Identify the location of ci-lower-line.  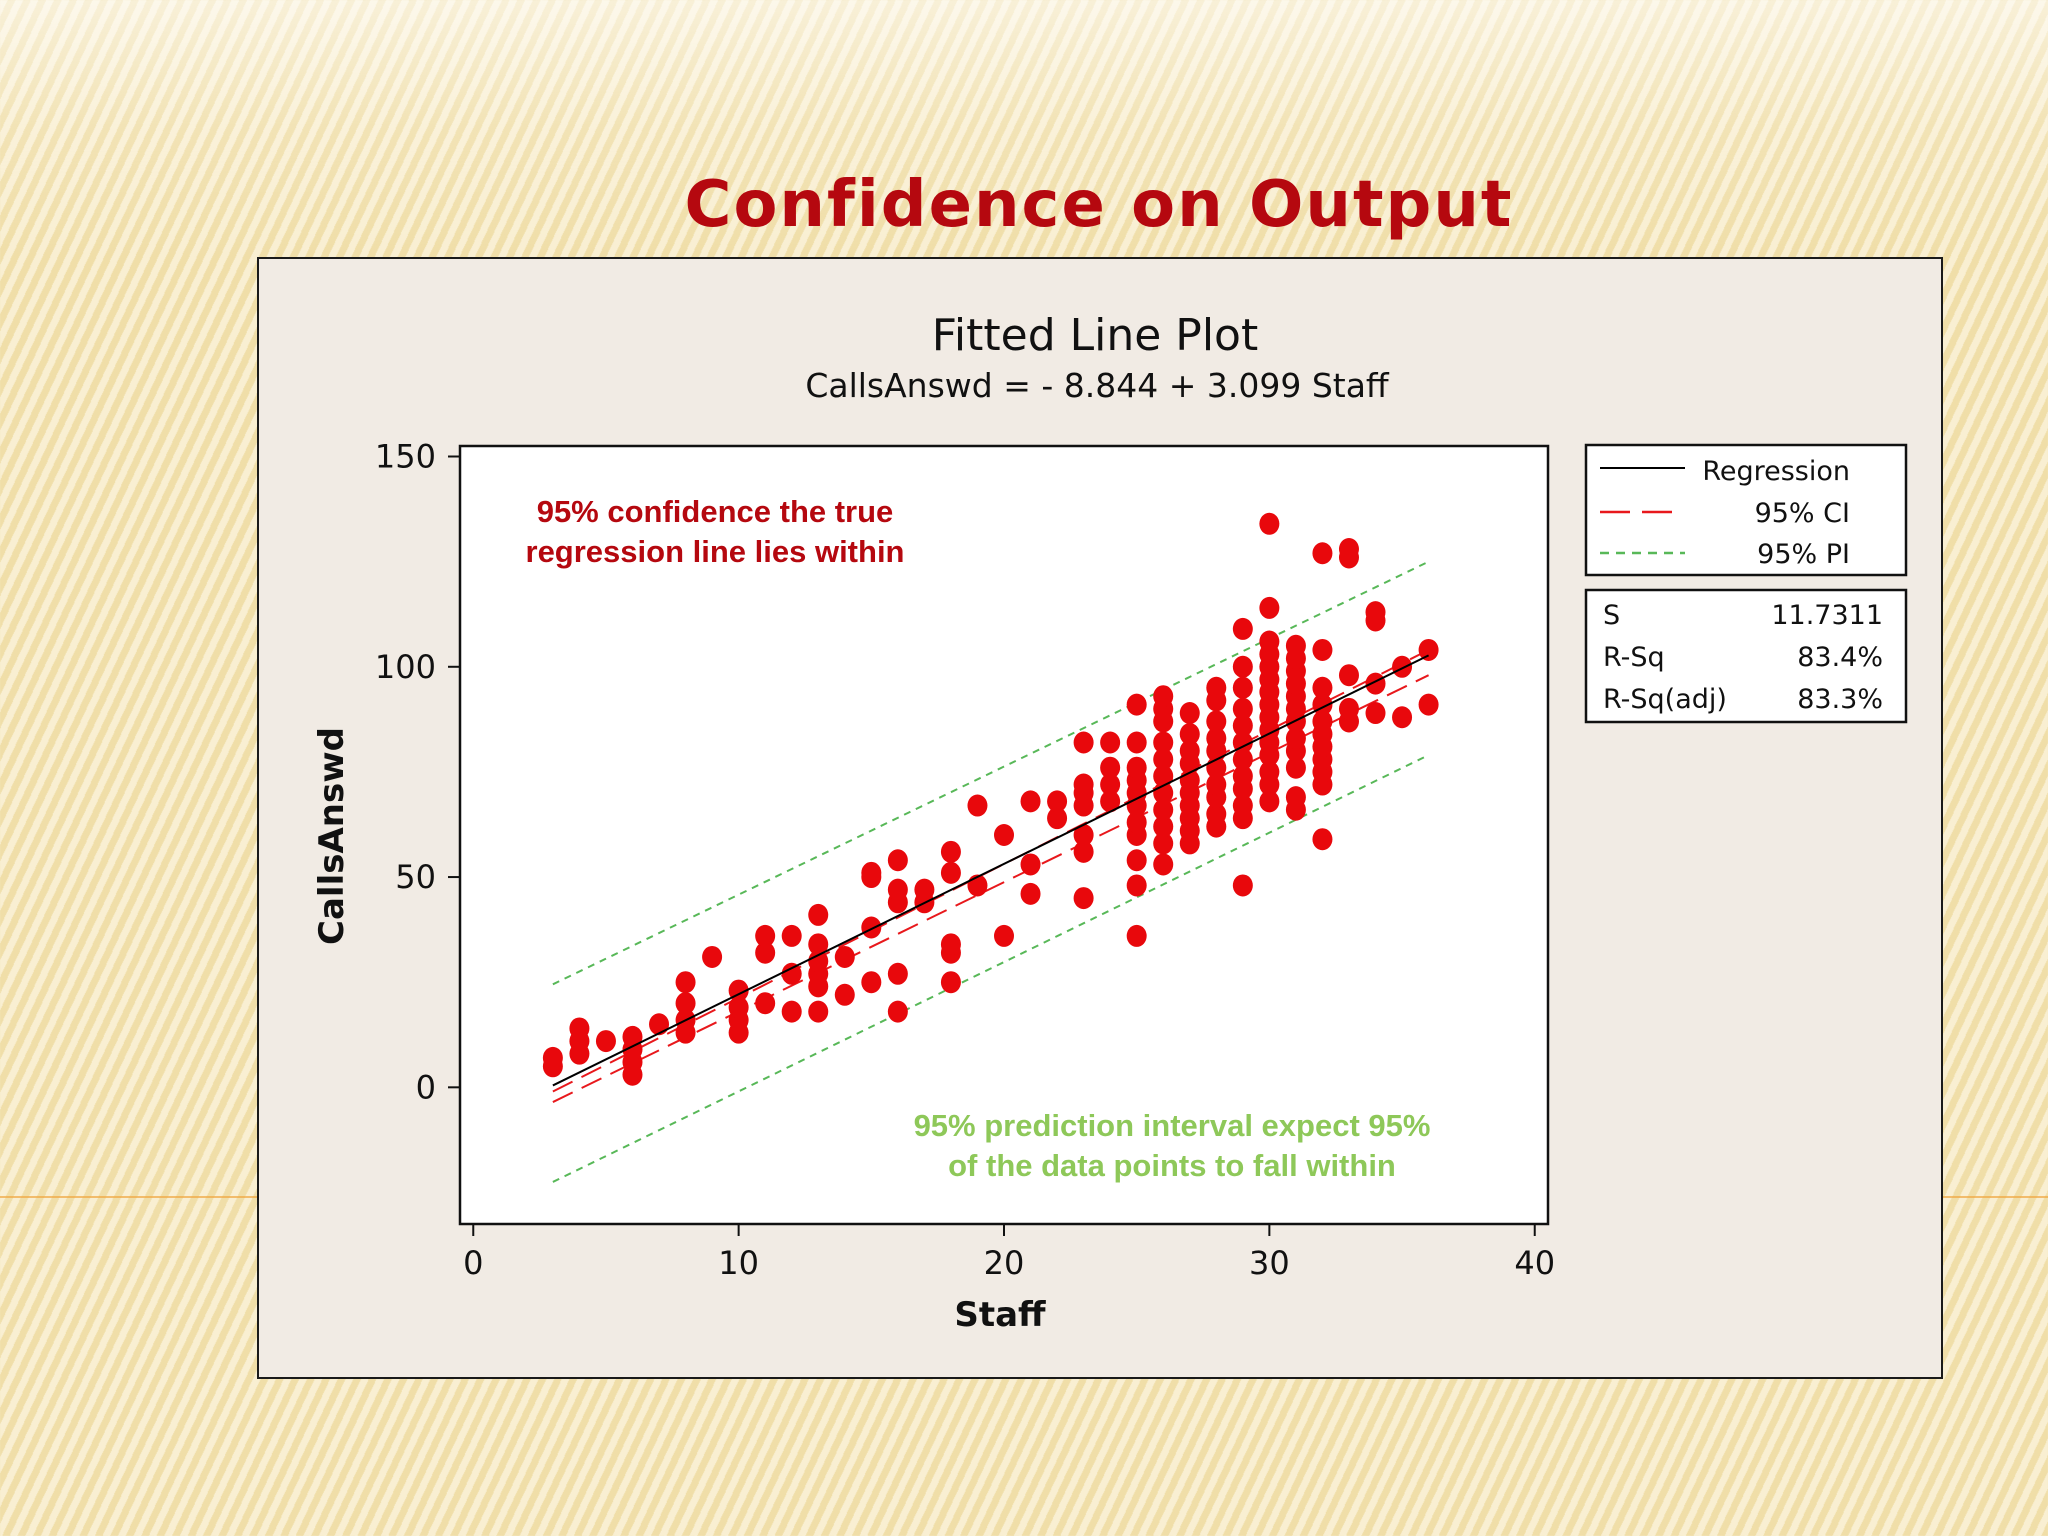
(991, 888).